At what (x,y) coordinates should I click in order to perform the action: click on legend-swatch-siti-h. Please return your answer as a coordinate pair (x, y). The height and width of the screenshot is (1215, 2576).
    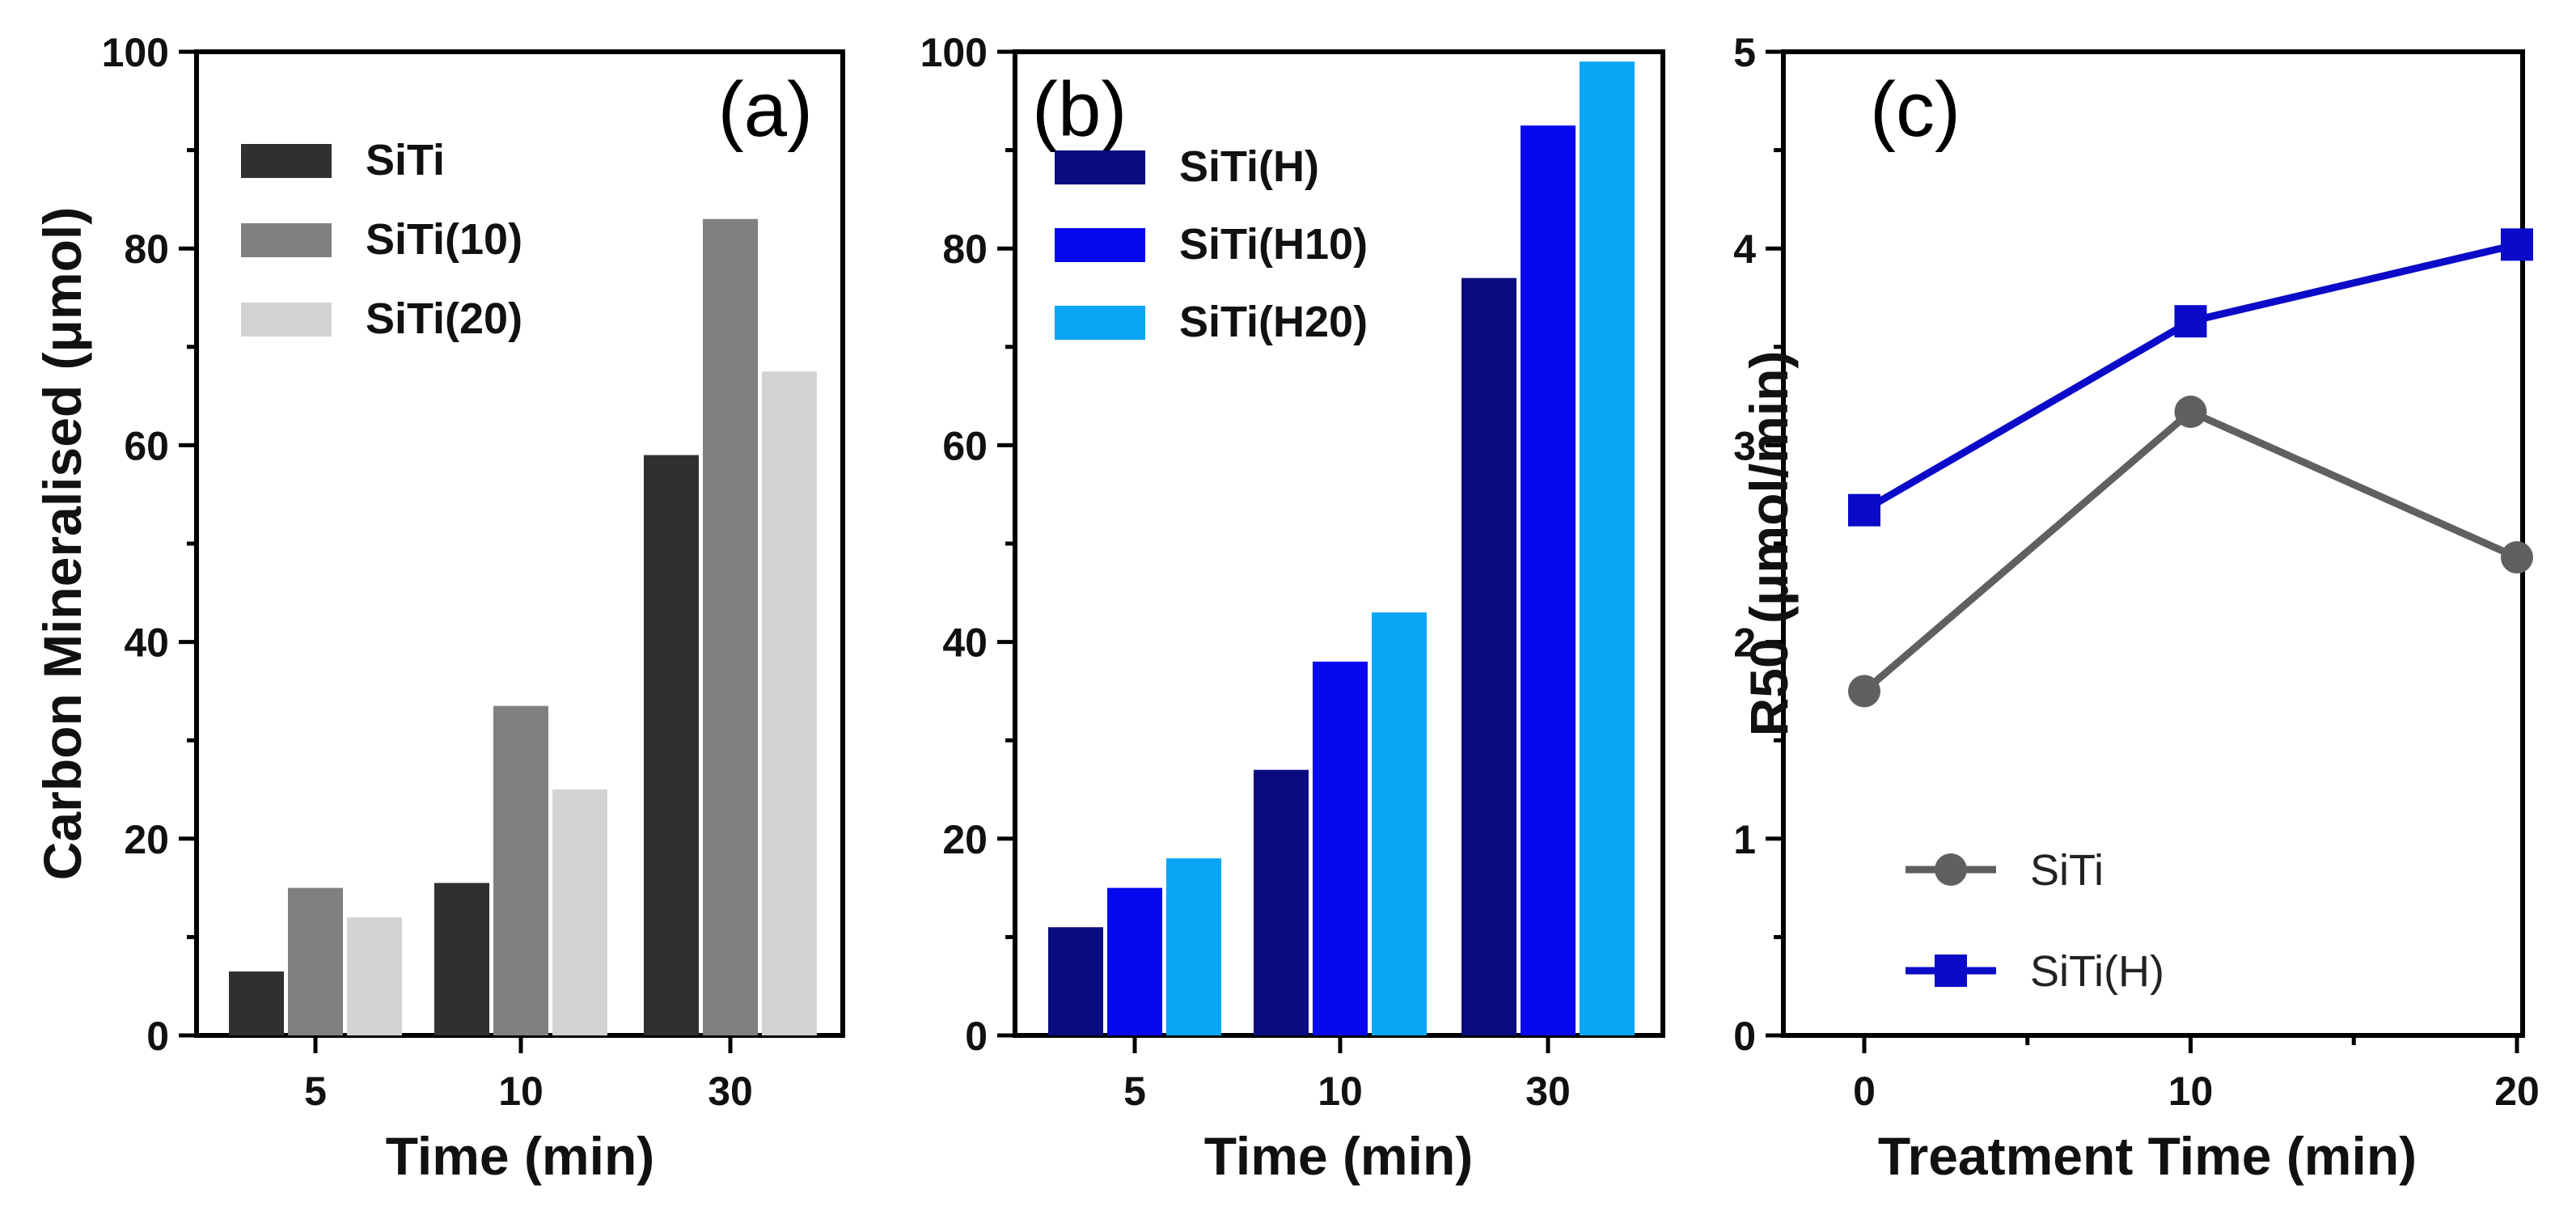
    Looking at the image, I should click on (1100, 167).